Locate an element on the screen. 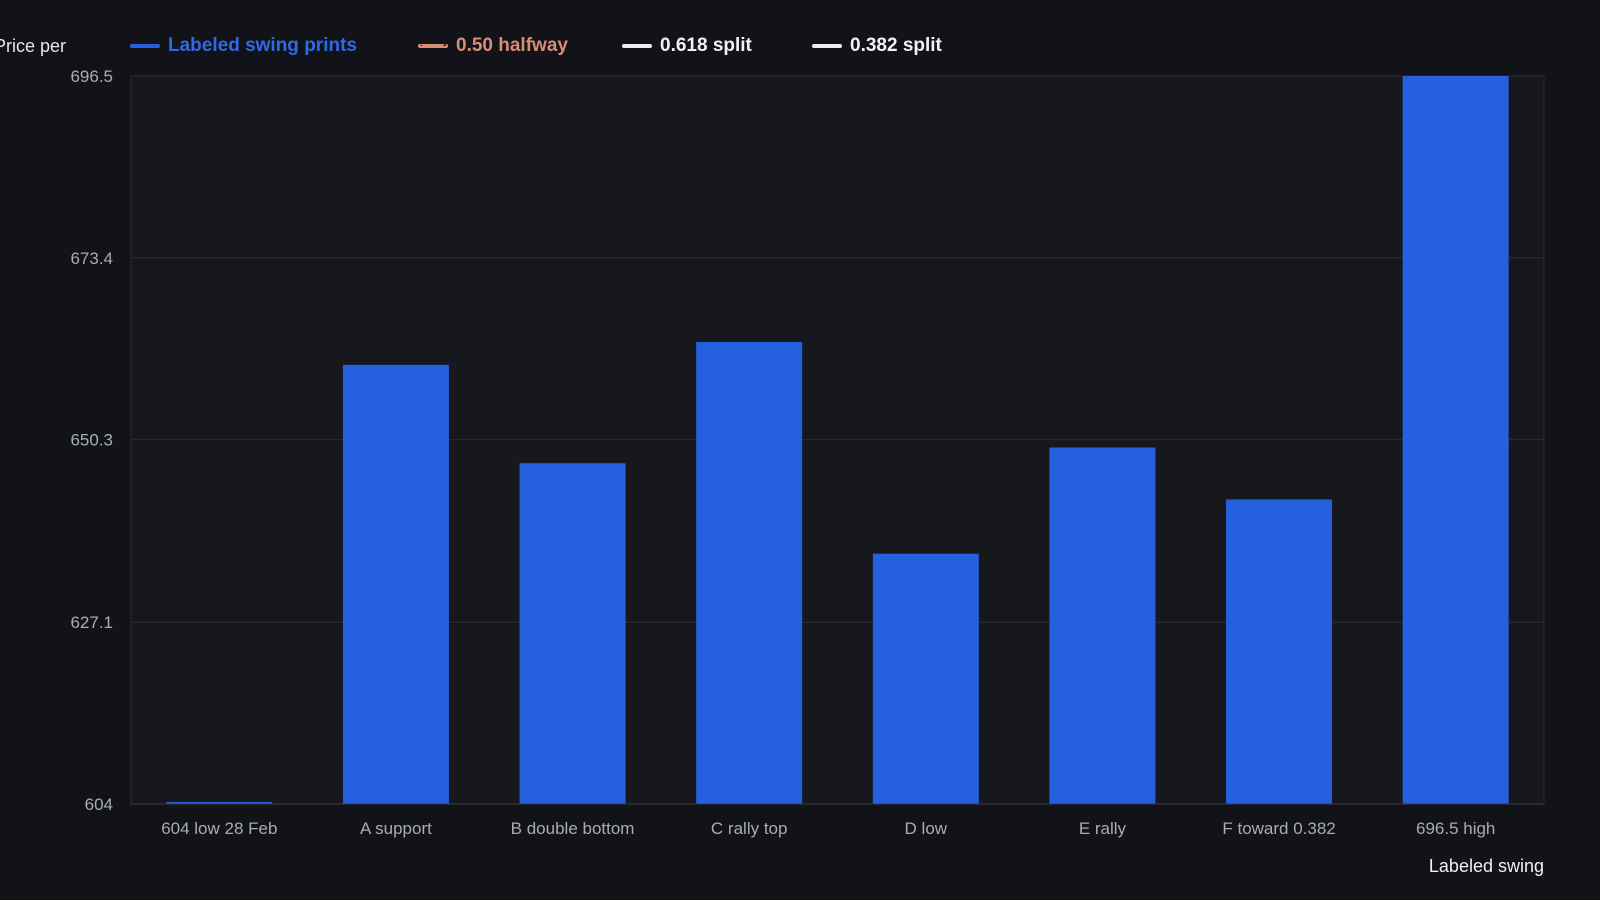 The image size is (1600, 900). legend-label-swing-prints: Labeled swing prints is located at coordinates (262, 45).